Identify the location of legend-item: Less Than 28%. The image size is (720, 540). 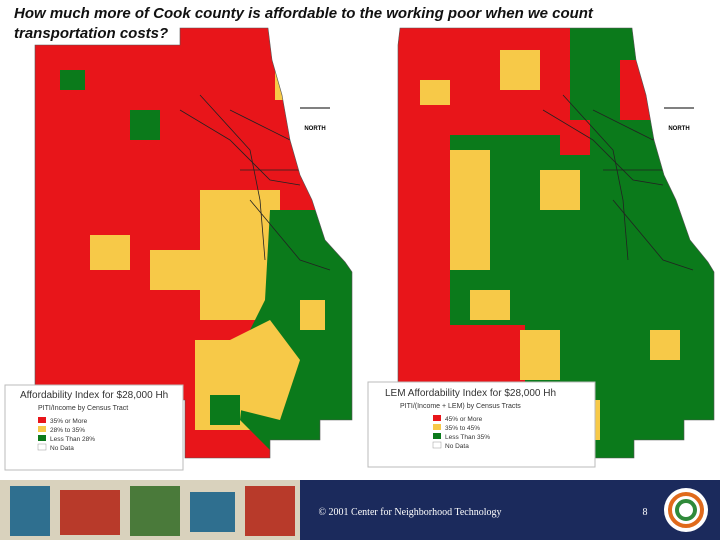
(72, 439).